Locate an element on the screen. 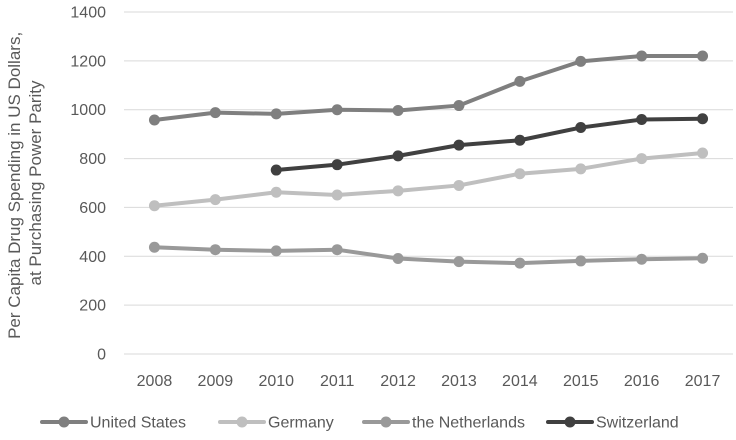 This screenshot has height=440, width=736. series-line-switzerland is located at coordinates (489, 144).